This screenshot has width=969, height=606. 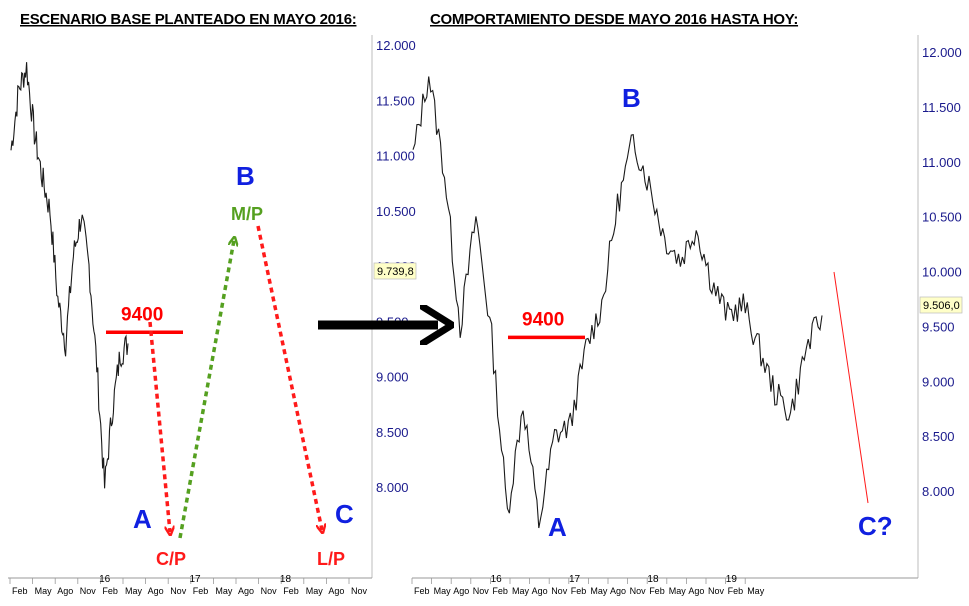 I want to click on chart1-y-tick-label: 10.500, so click(x=396, y=211).